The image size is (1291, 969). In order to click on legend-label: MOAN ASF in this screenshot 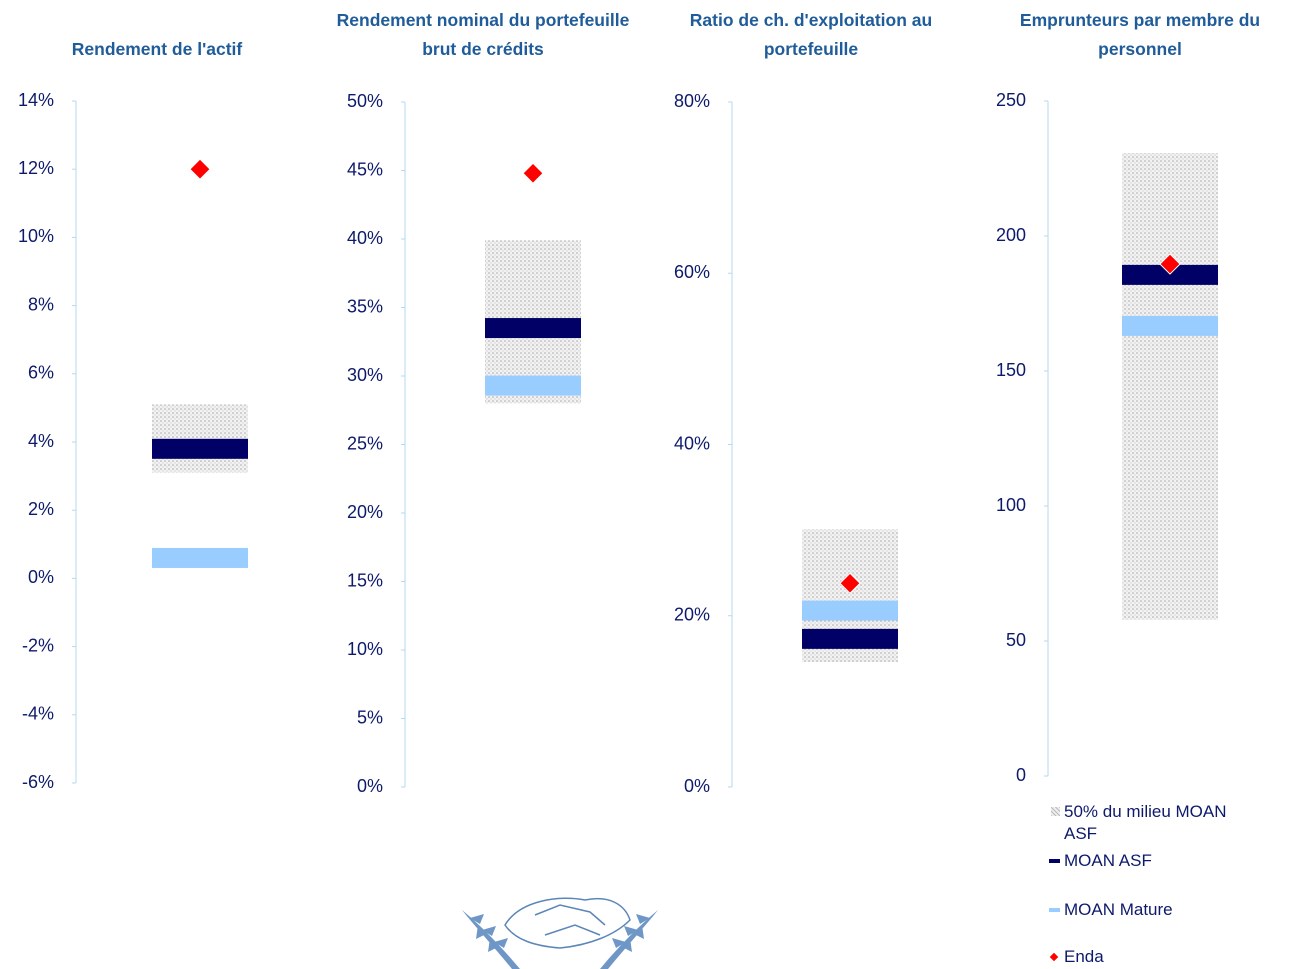, I will do `click(1108, 860)`.